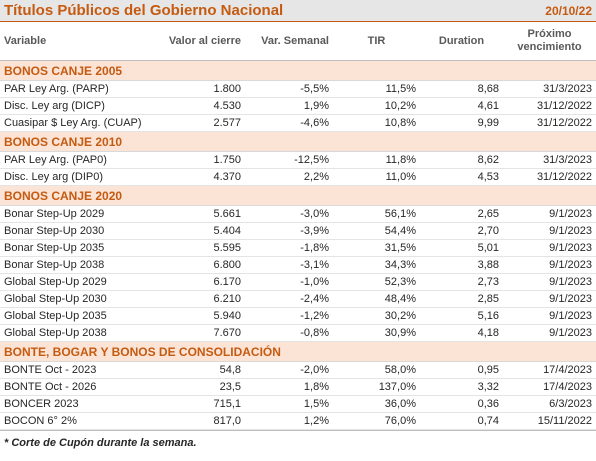 The image size is (596, 461). Describe the element at coordinates (461, 160) in the screenshot. I see `cell: 8,62` at that location.